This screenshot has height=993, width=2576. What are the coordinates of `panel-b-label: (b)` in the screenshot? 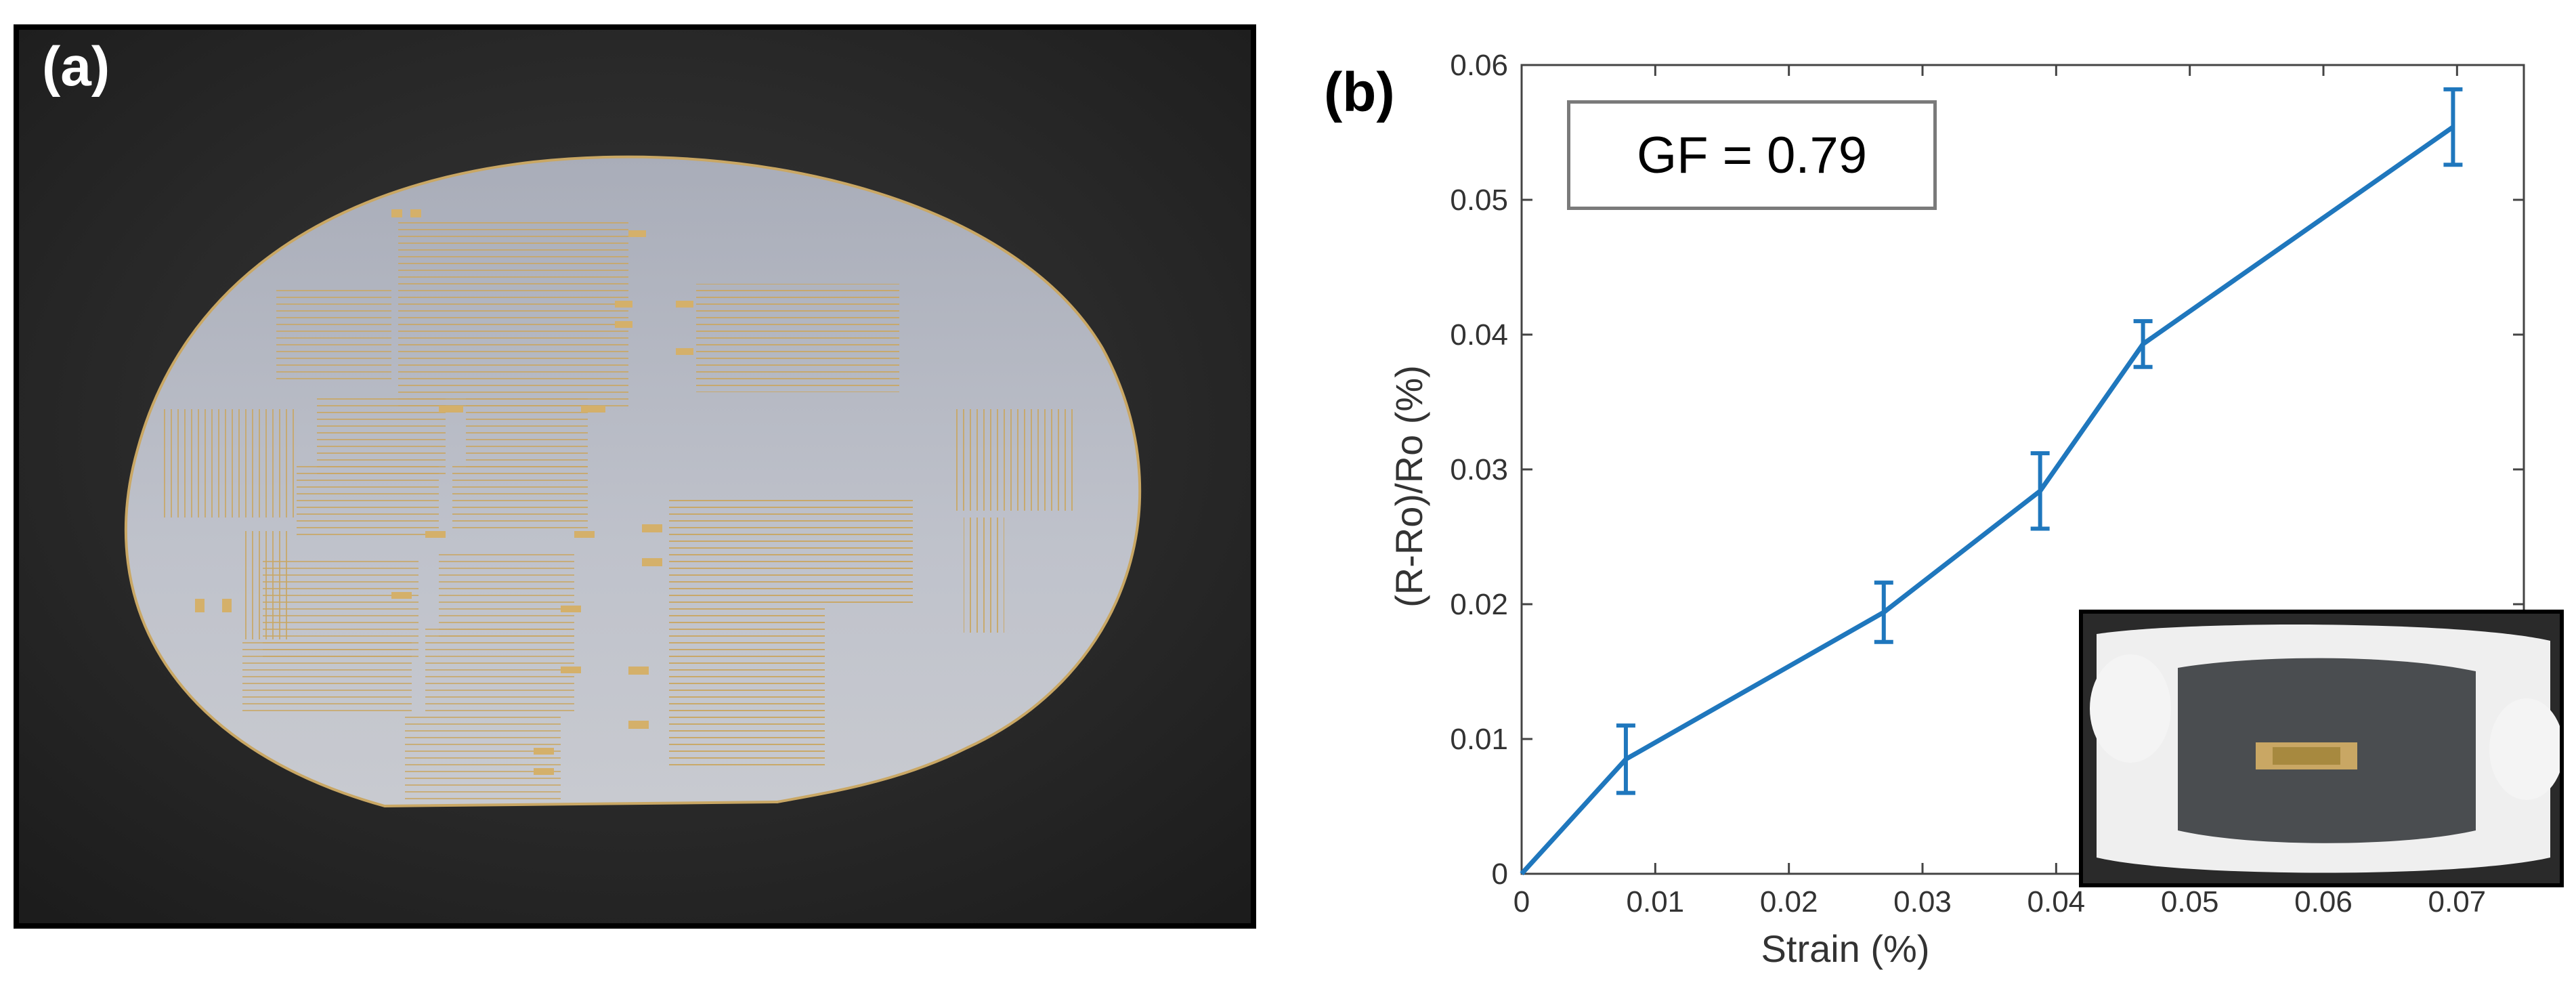 It's located at (1359, 92).